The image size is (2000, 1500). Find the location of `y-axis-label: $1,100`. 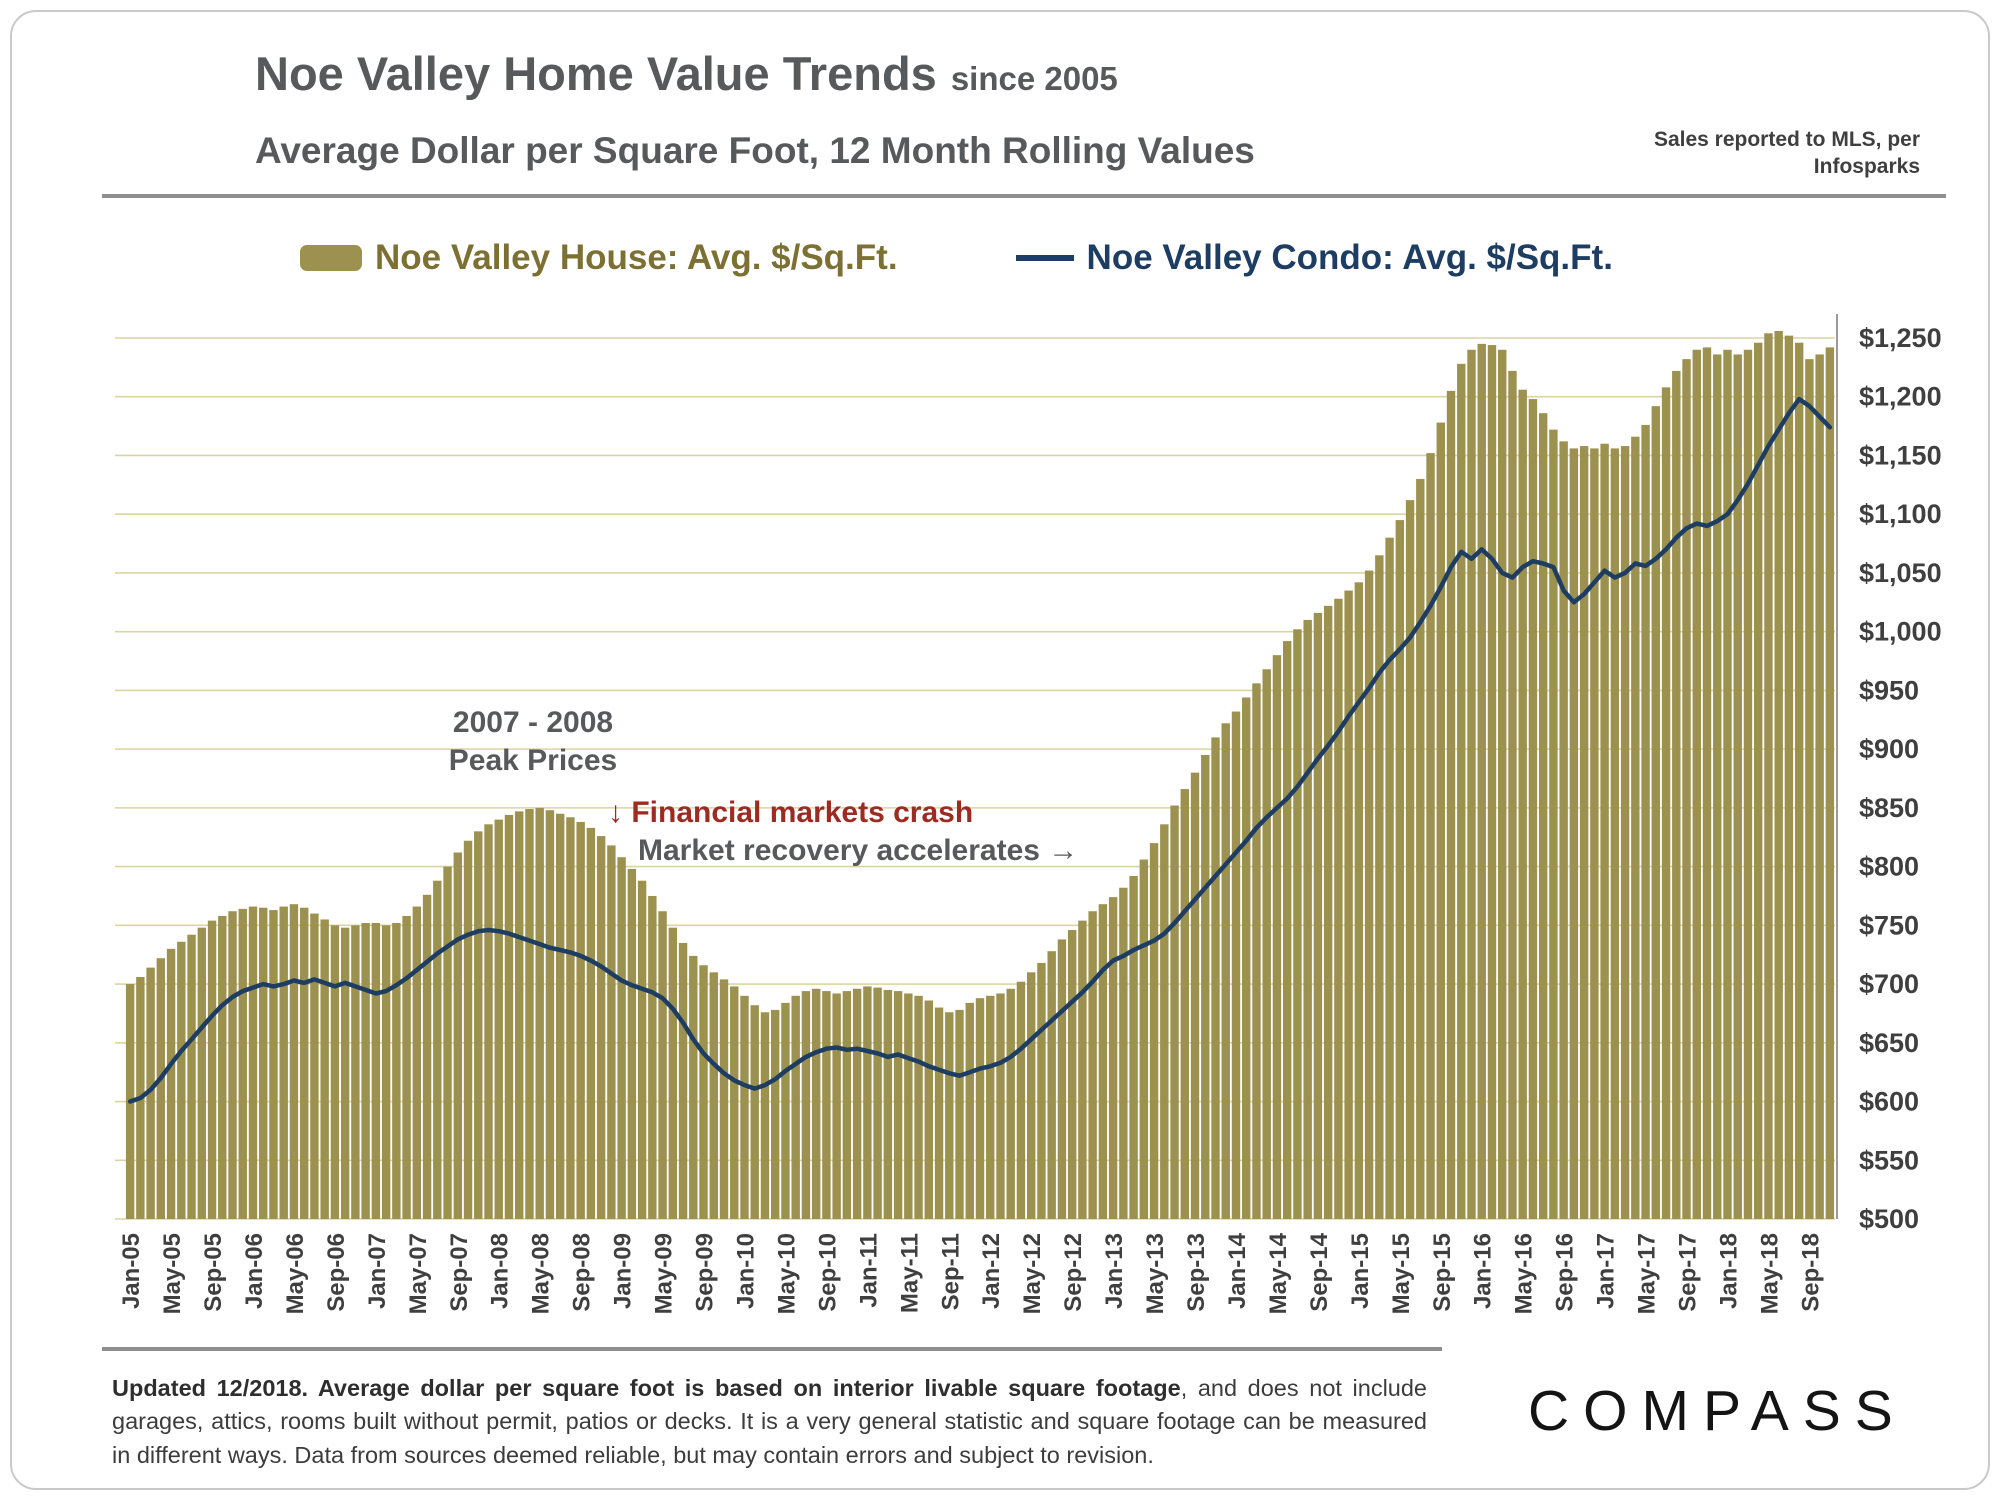

y-axis-label: $1,100 is located at coordinates (1900, 514).